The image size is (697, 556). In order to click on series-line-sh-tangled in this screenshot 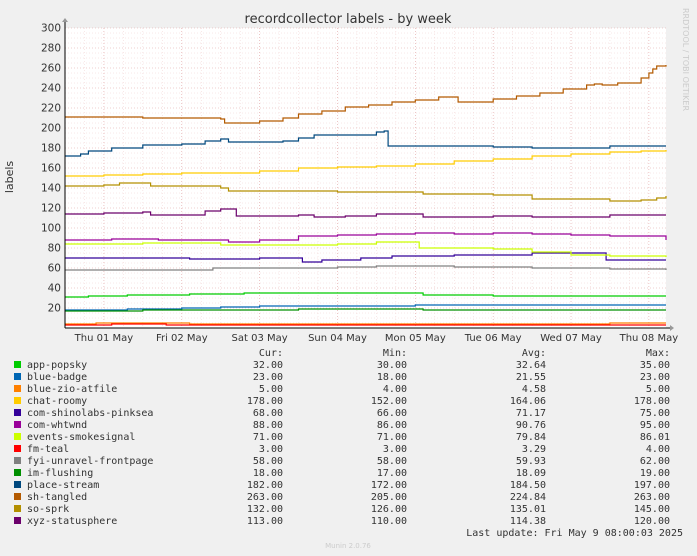, I will do `click(366, 94)`.